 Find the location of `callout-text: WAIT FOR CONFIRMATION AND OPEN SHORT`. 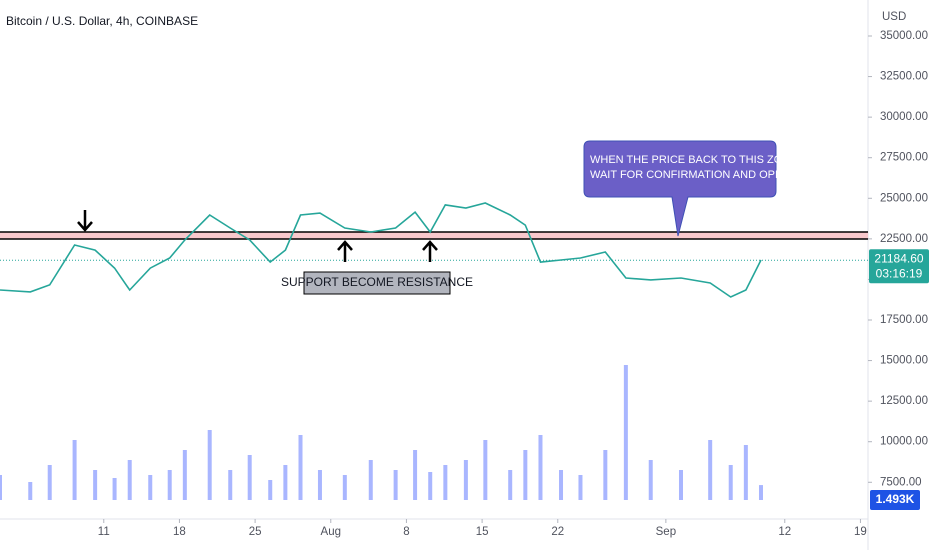

callout-text: WAIT FOR CONFIRMATION AND OPEN SHORT is located at coordinates (711, 175).